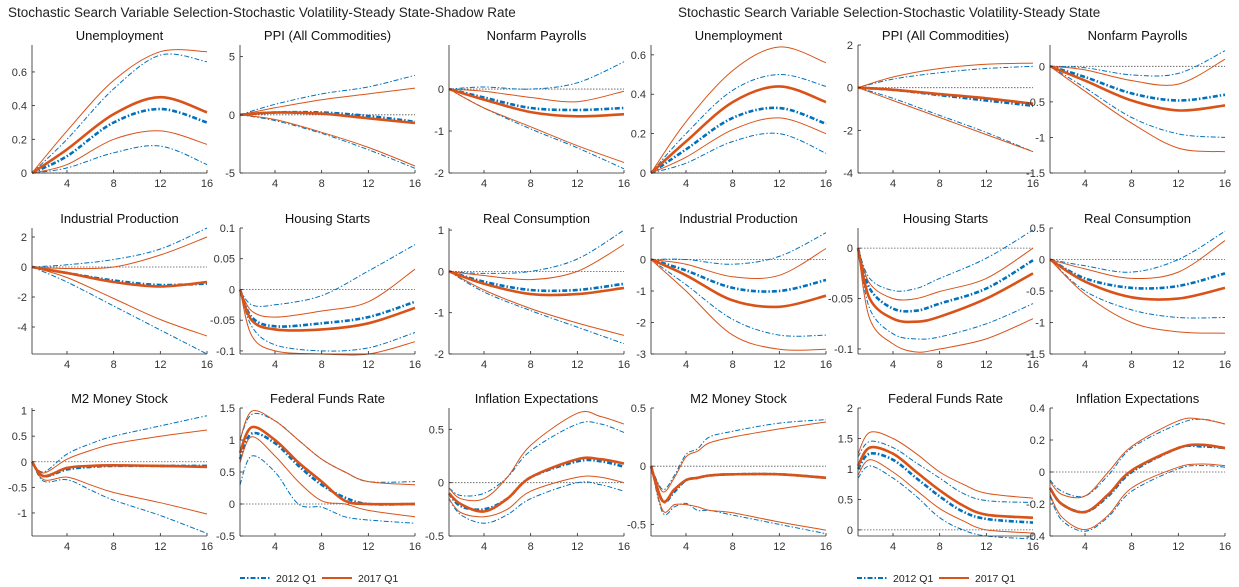  I want to click on chart-panel: PPI (All Commodities) 4 8 12 16 -5 0 5, so click(323, 109).